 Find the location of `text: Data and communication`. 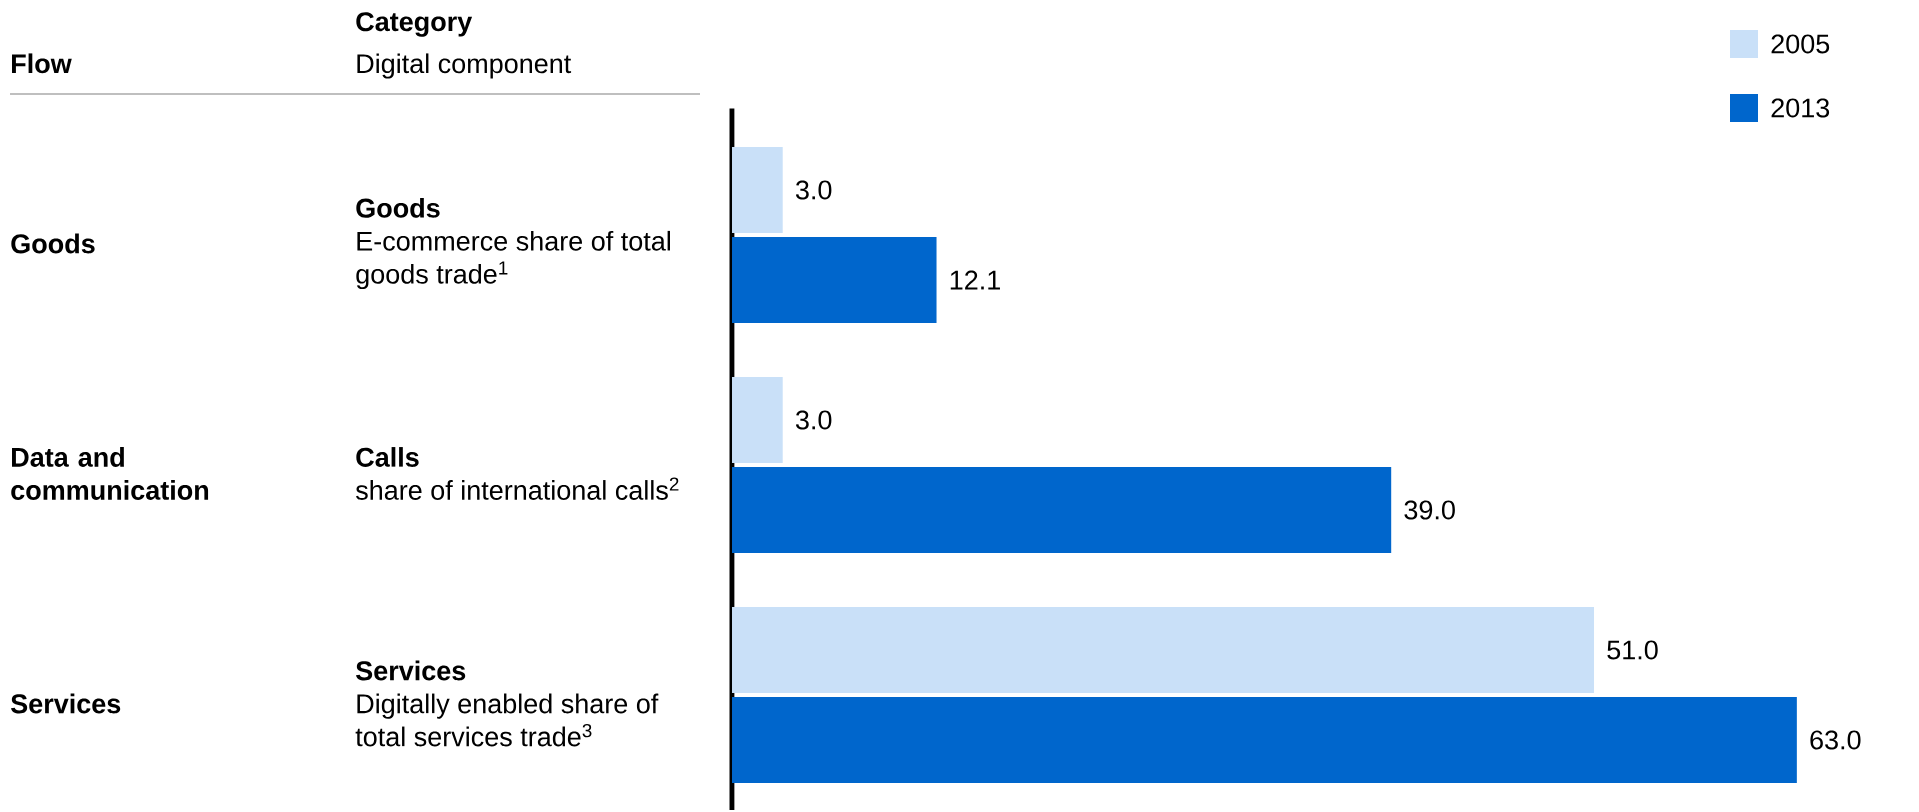

text: Data and communication is located at coordinates (110, 473).